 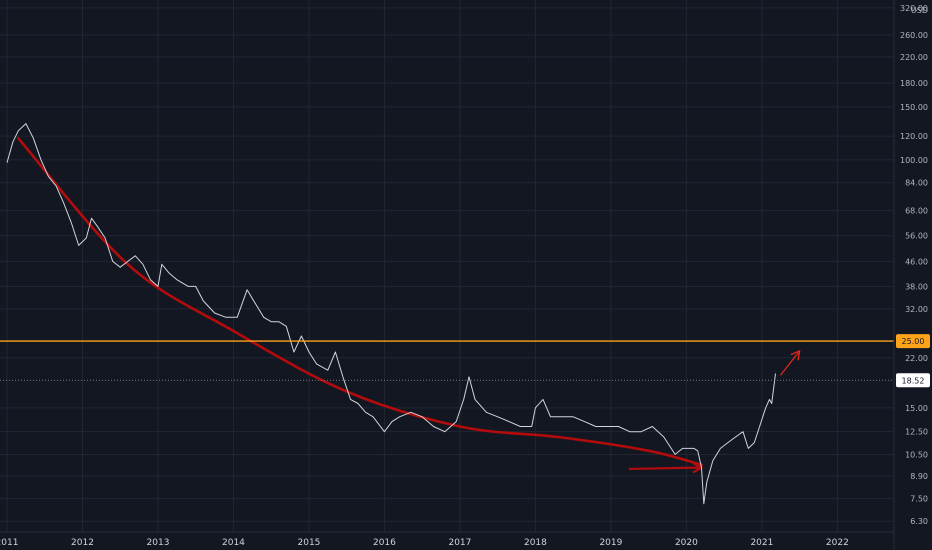 What do you see at coordinates (309, 543) in the screenshot?
I see `x-tick-label-4: 2015` at bounding box center [309, 543].